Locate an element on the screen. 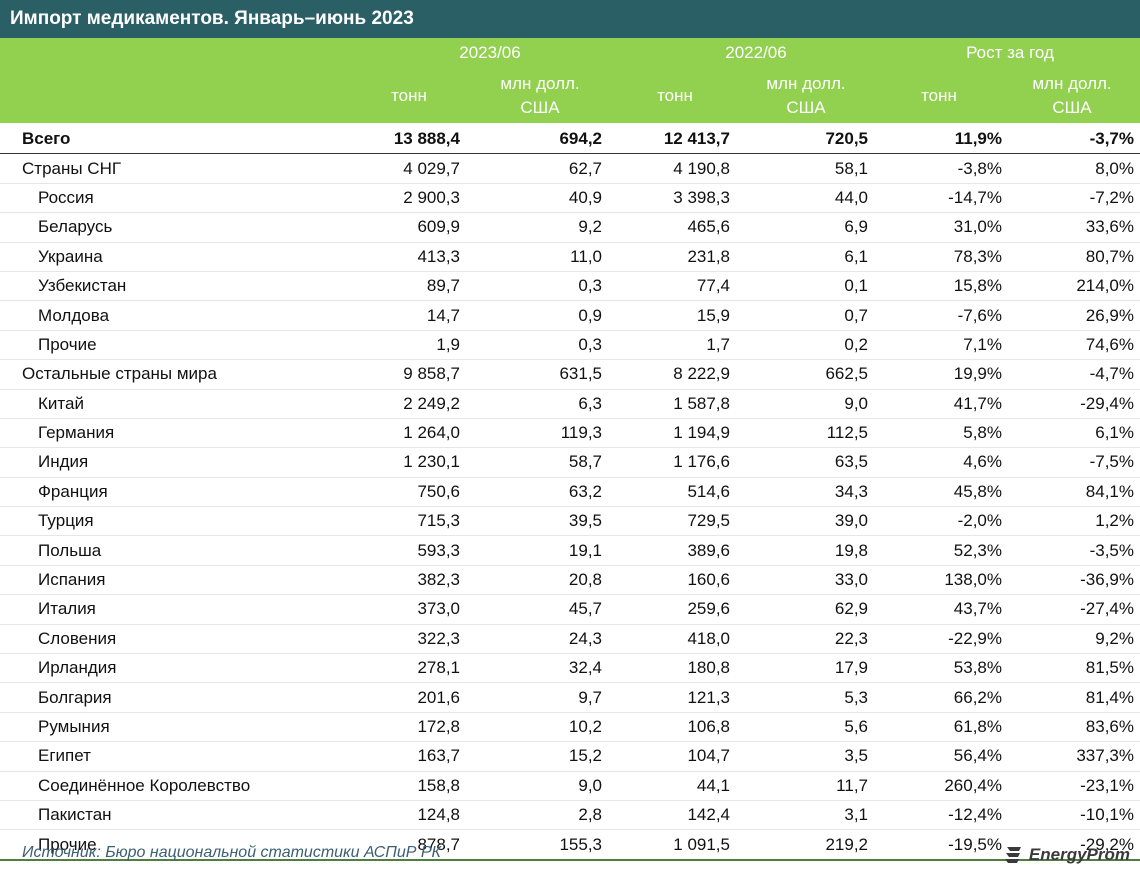 The height and width of the screenshot is (872, 1140). row-name: Пакистан is located at coordinates (174, 815).